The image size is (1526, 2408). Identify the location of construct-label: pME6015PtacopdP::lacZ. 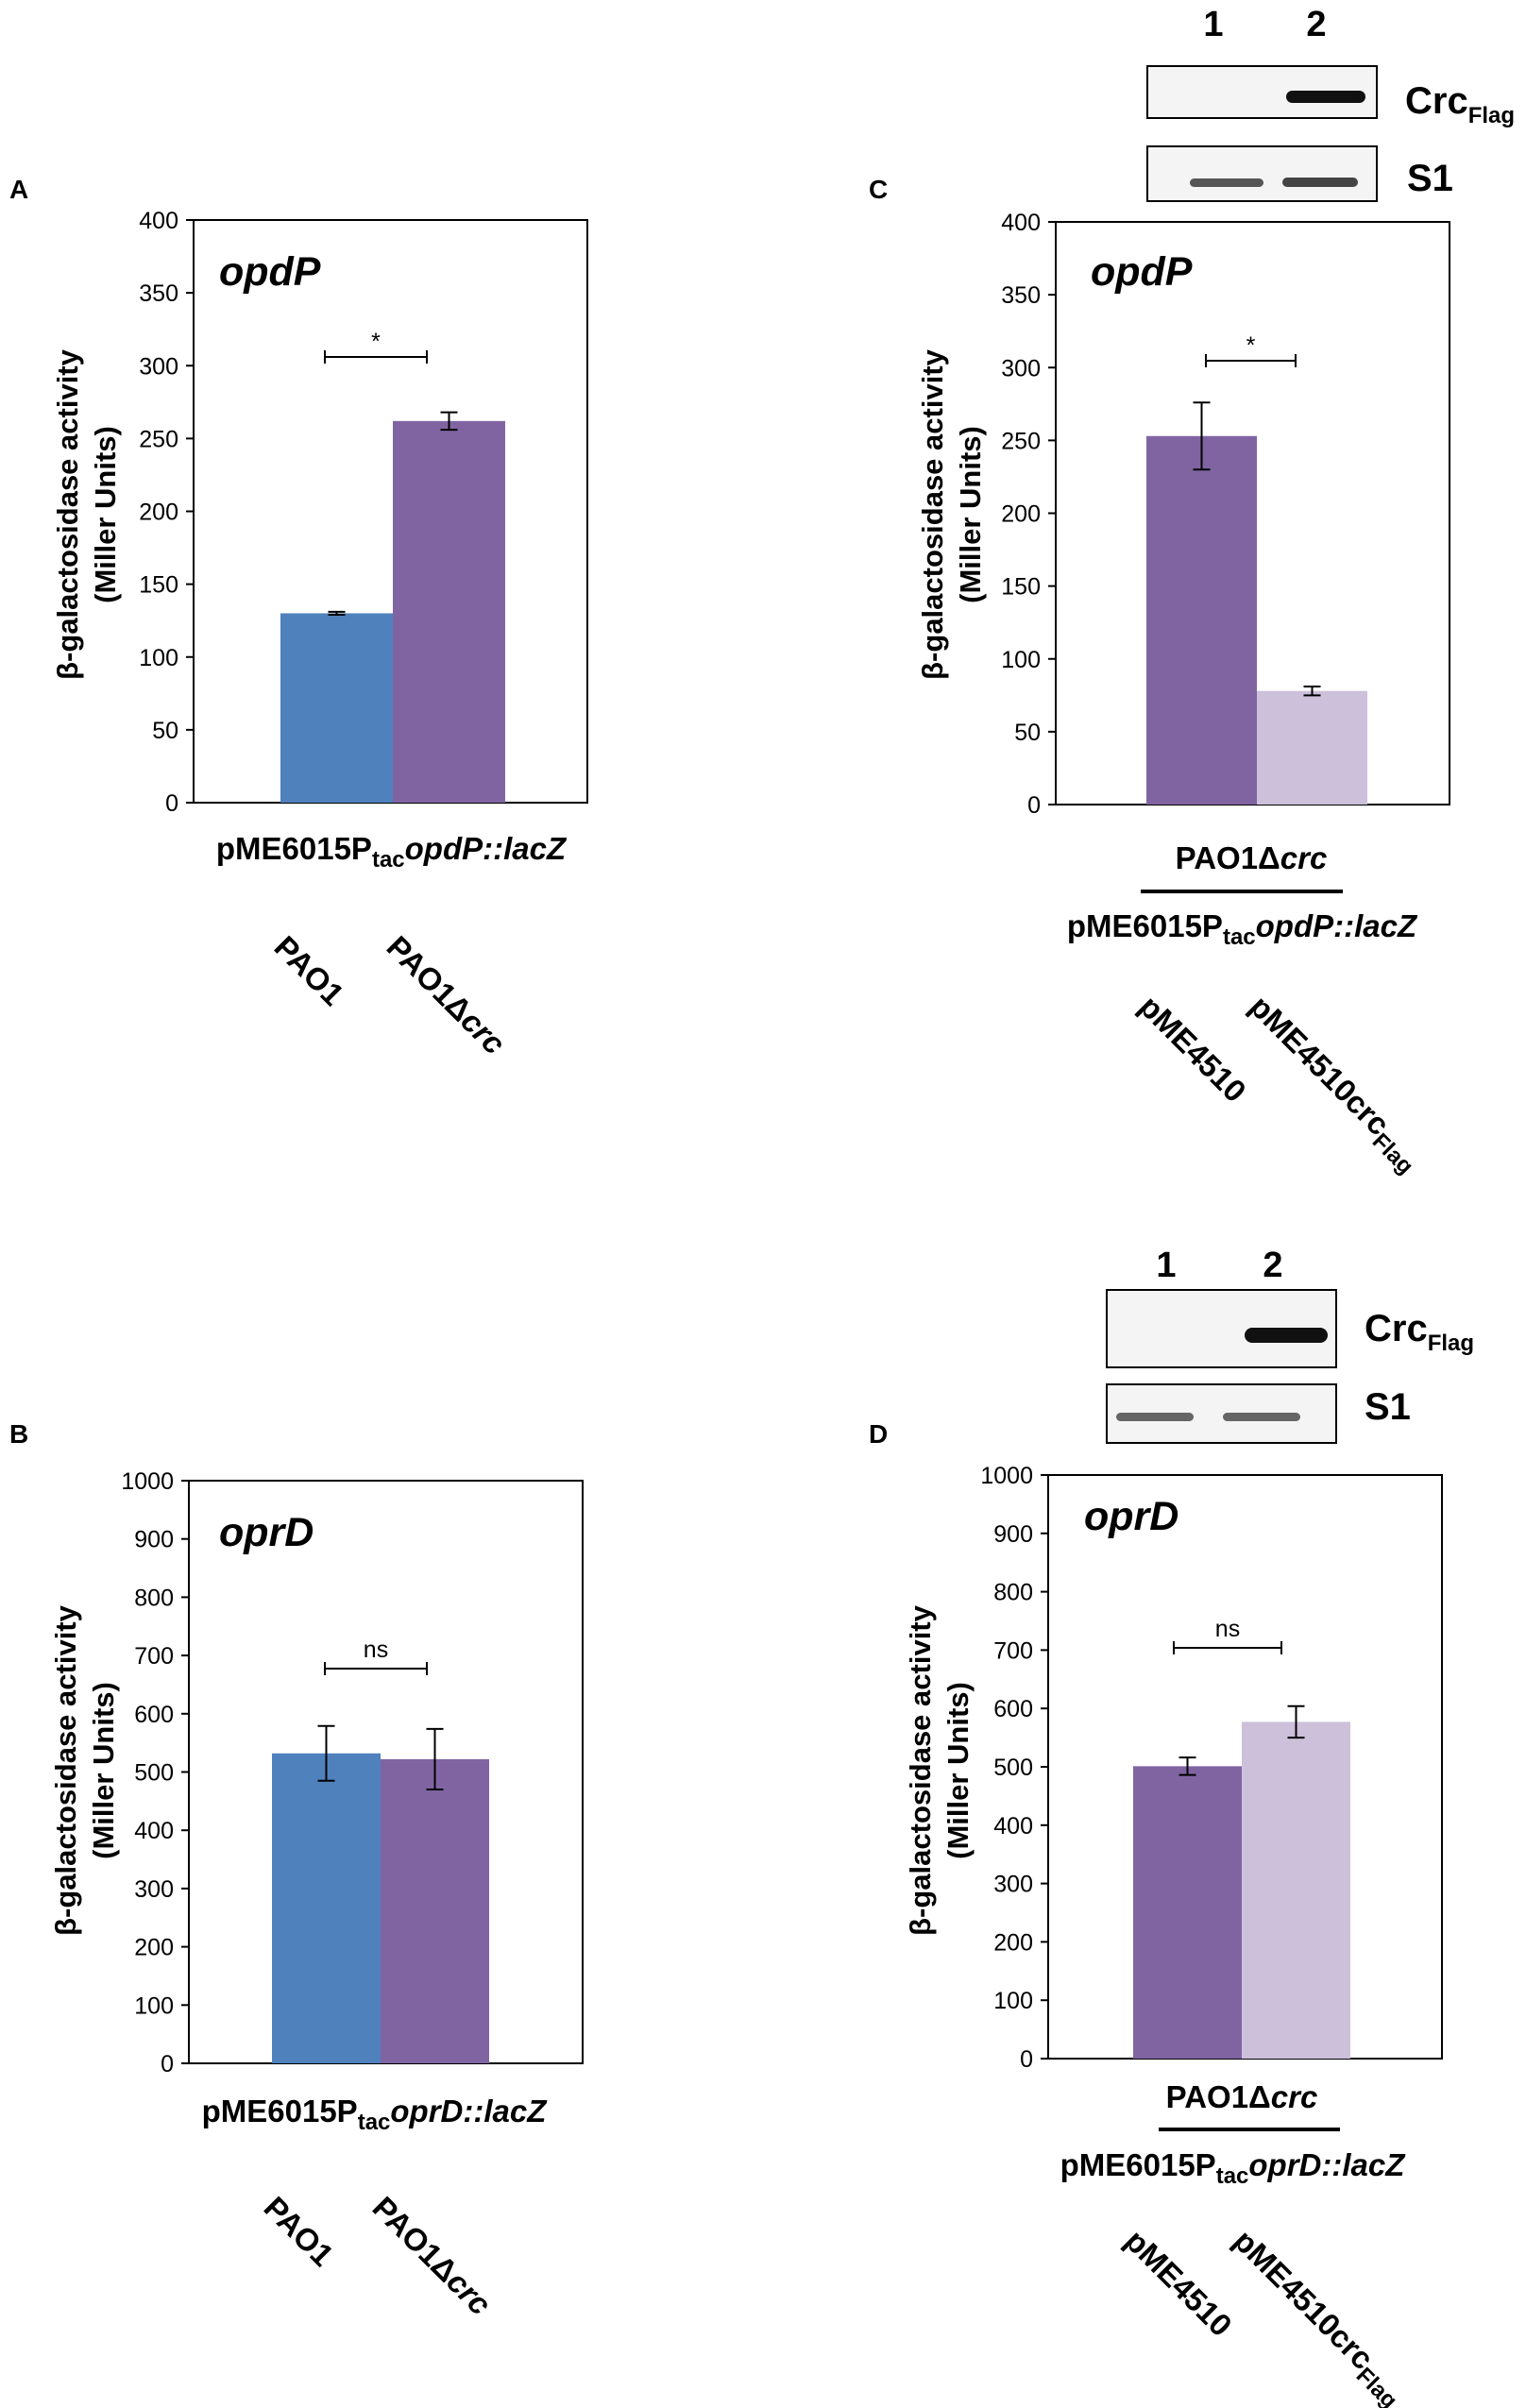
(1242, 929).